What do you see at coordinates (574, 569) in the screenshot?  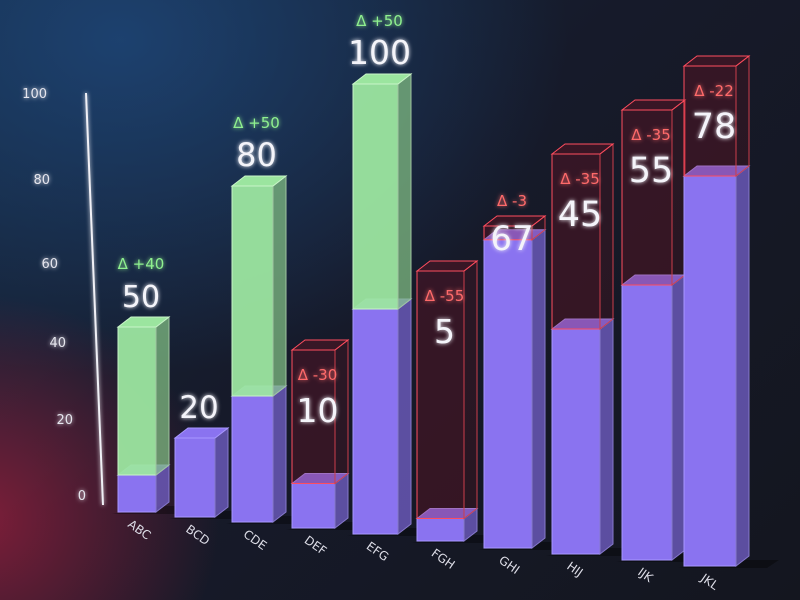 I see `x-tick-label: HIJ` at bounding box center [574, 569].